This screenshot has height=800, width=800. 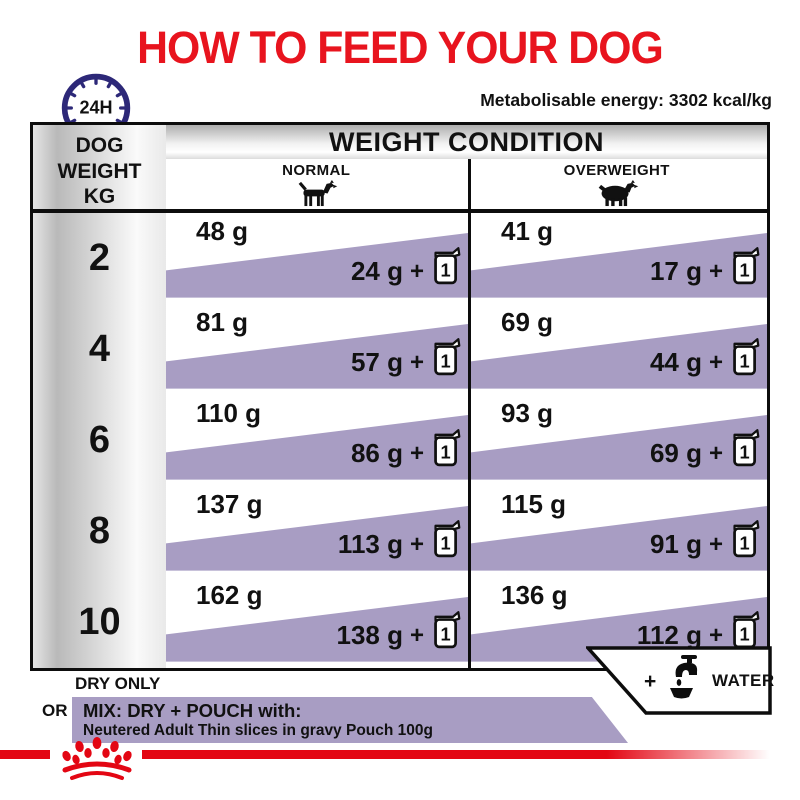 I want to click on table-row: 8 137 g 113 g + 1, so click(x=400, y=531).